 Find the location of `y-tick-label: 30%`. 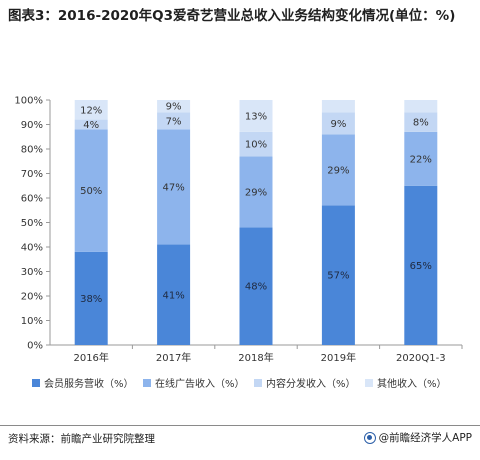

y-tick-label: 30% is located at coordinates (32, 272).